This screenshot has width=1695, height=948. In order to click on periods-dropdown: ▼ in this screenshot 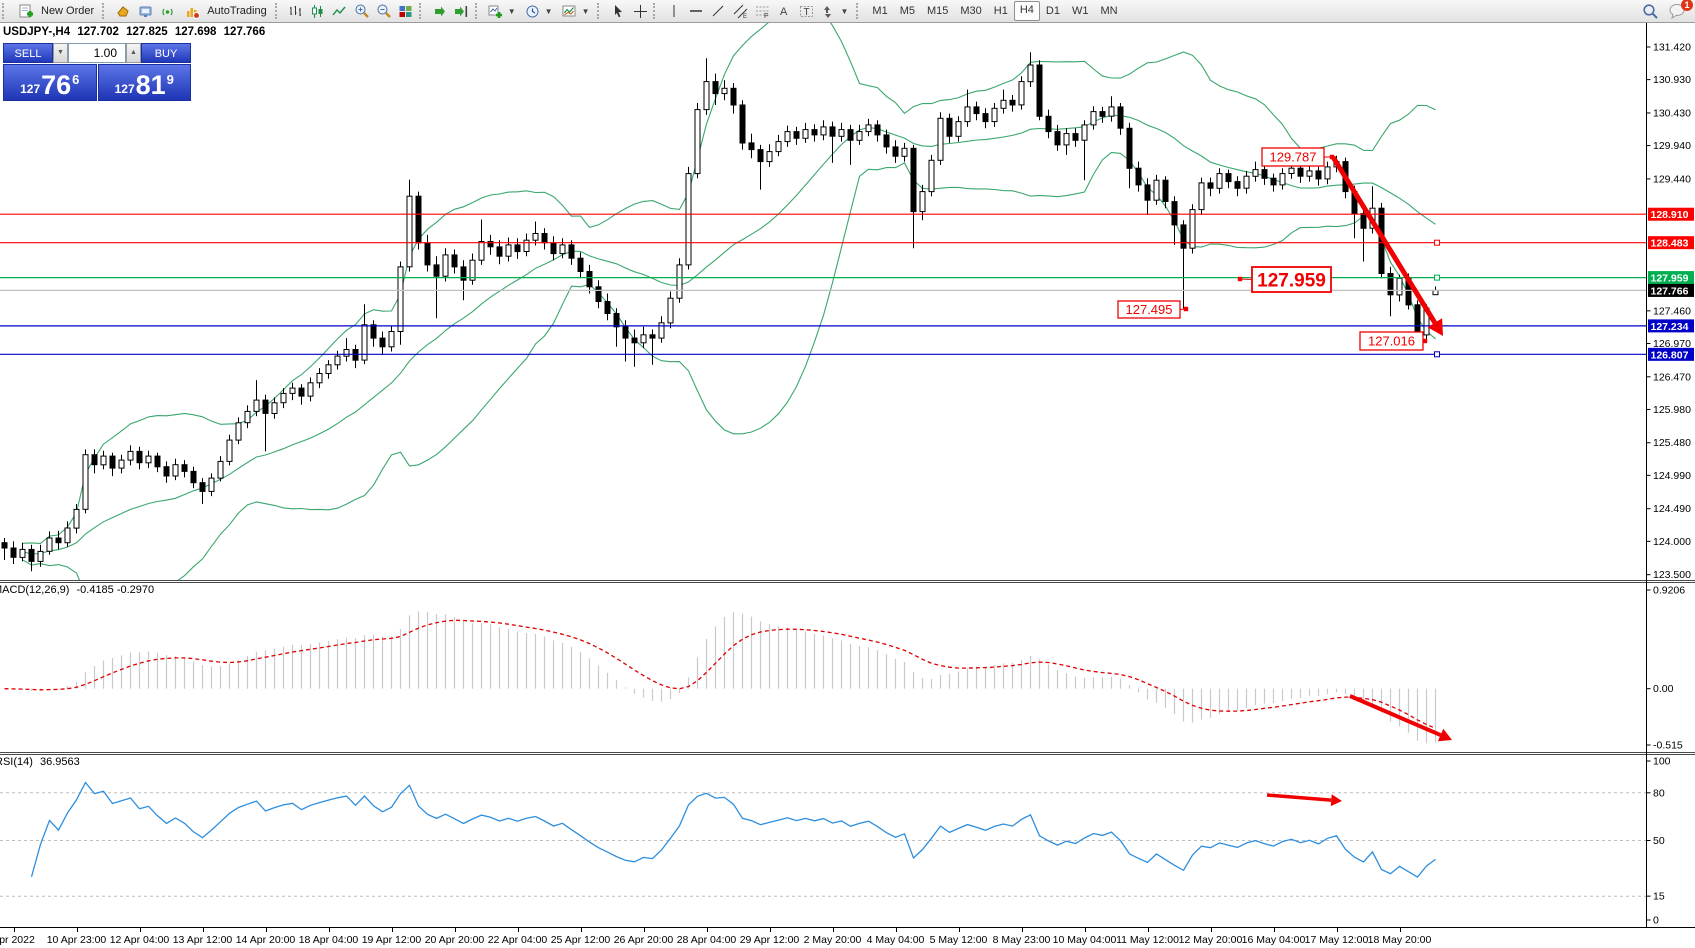, I will do `click(540, 11)`.